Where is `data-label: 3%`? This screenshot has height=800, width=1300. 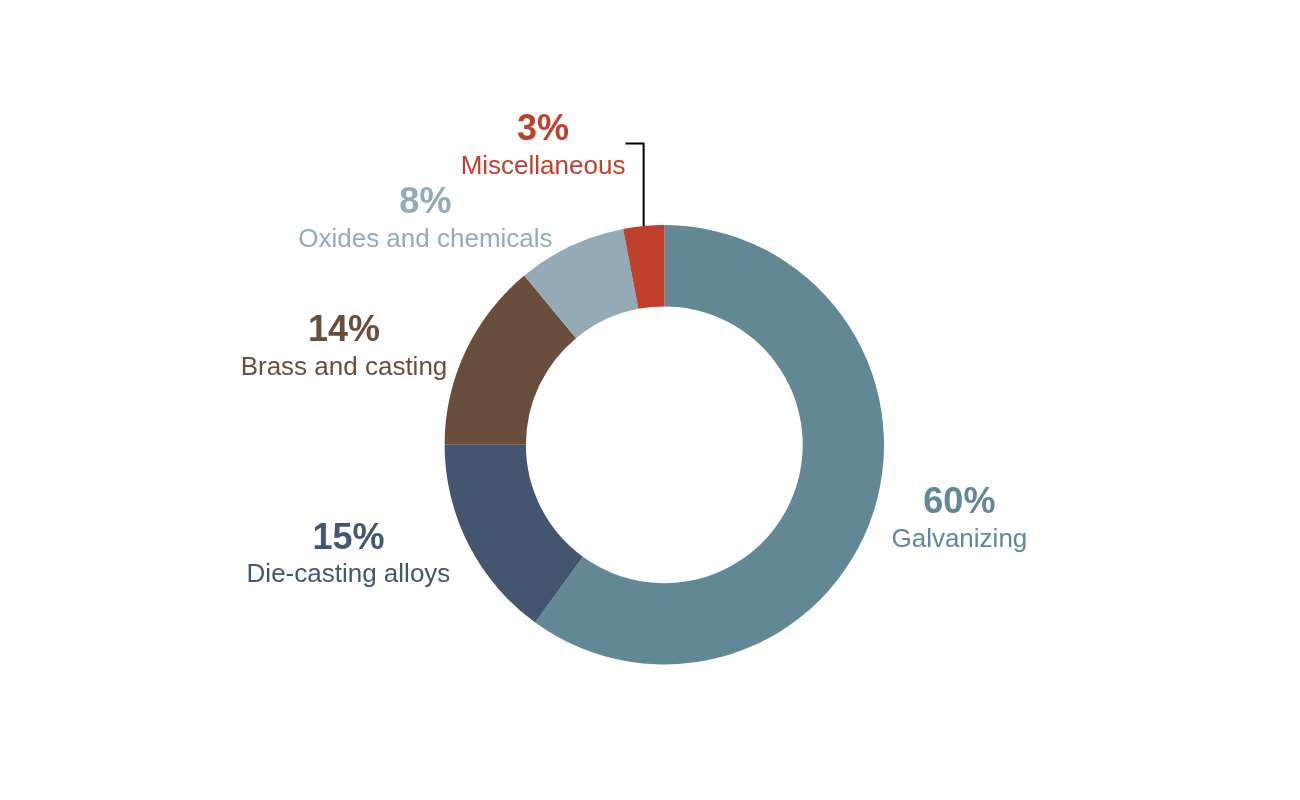 data-label: 3% is located at coordinates (543, 128).